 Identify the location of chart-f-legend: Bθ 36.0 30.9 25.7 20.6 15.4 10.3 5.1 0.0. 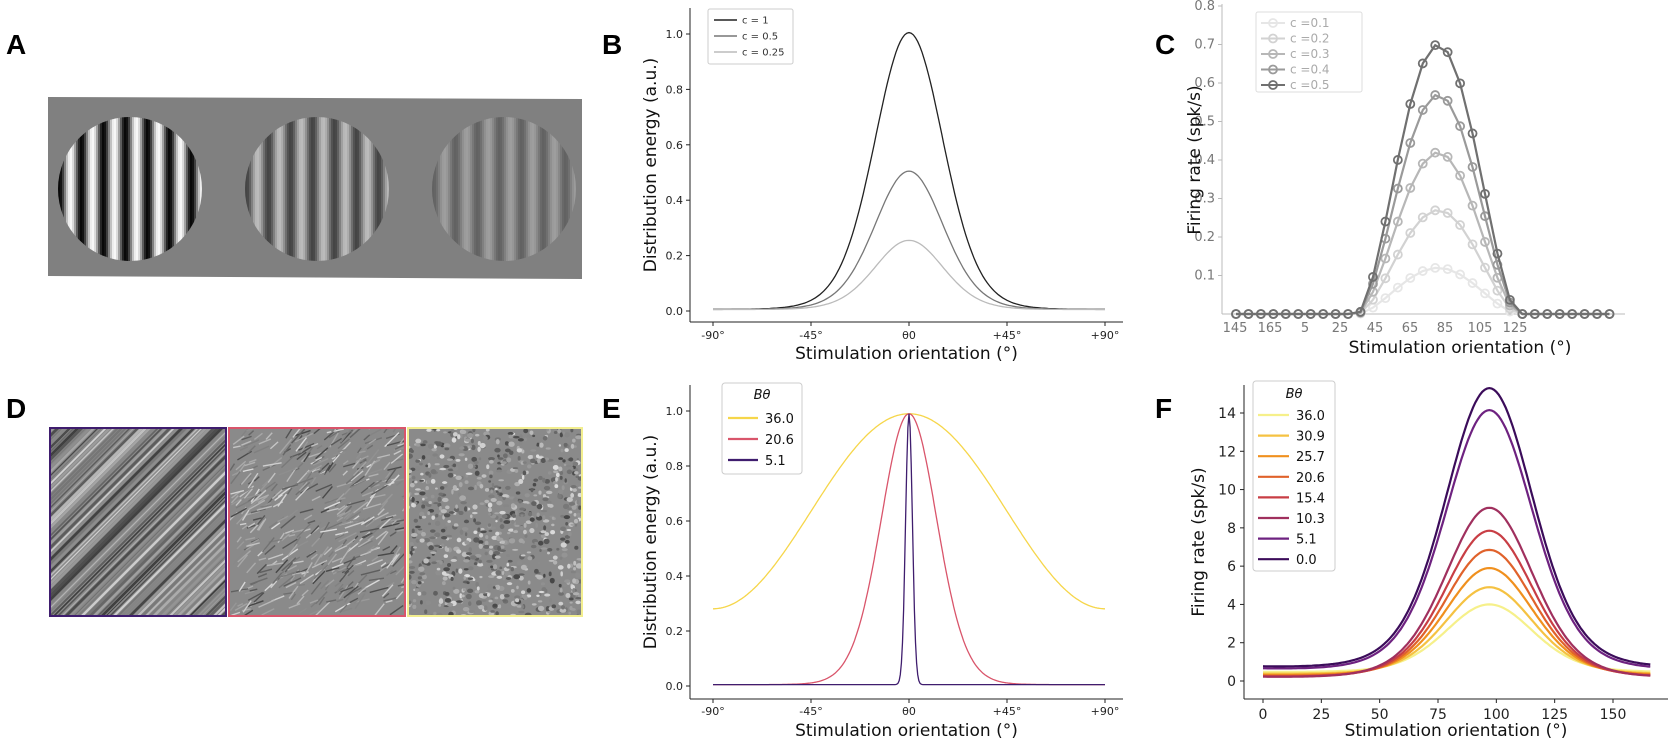
(1294, 476).